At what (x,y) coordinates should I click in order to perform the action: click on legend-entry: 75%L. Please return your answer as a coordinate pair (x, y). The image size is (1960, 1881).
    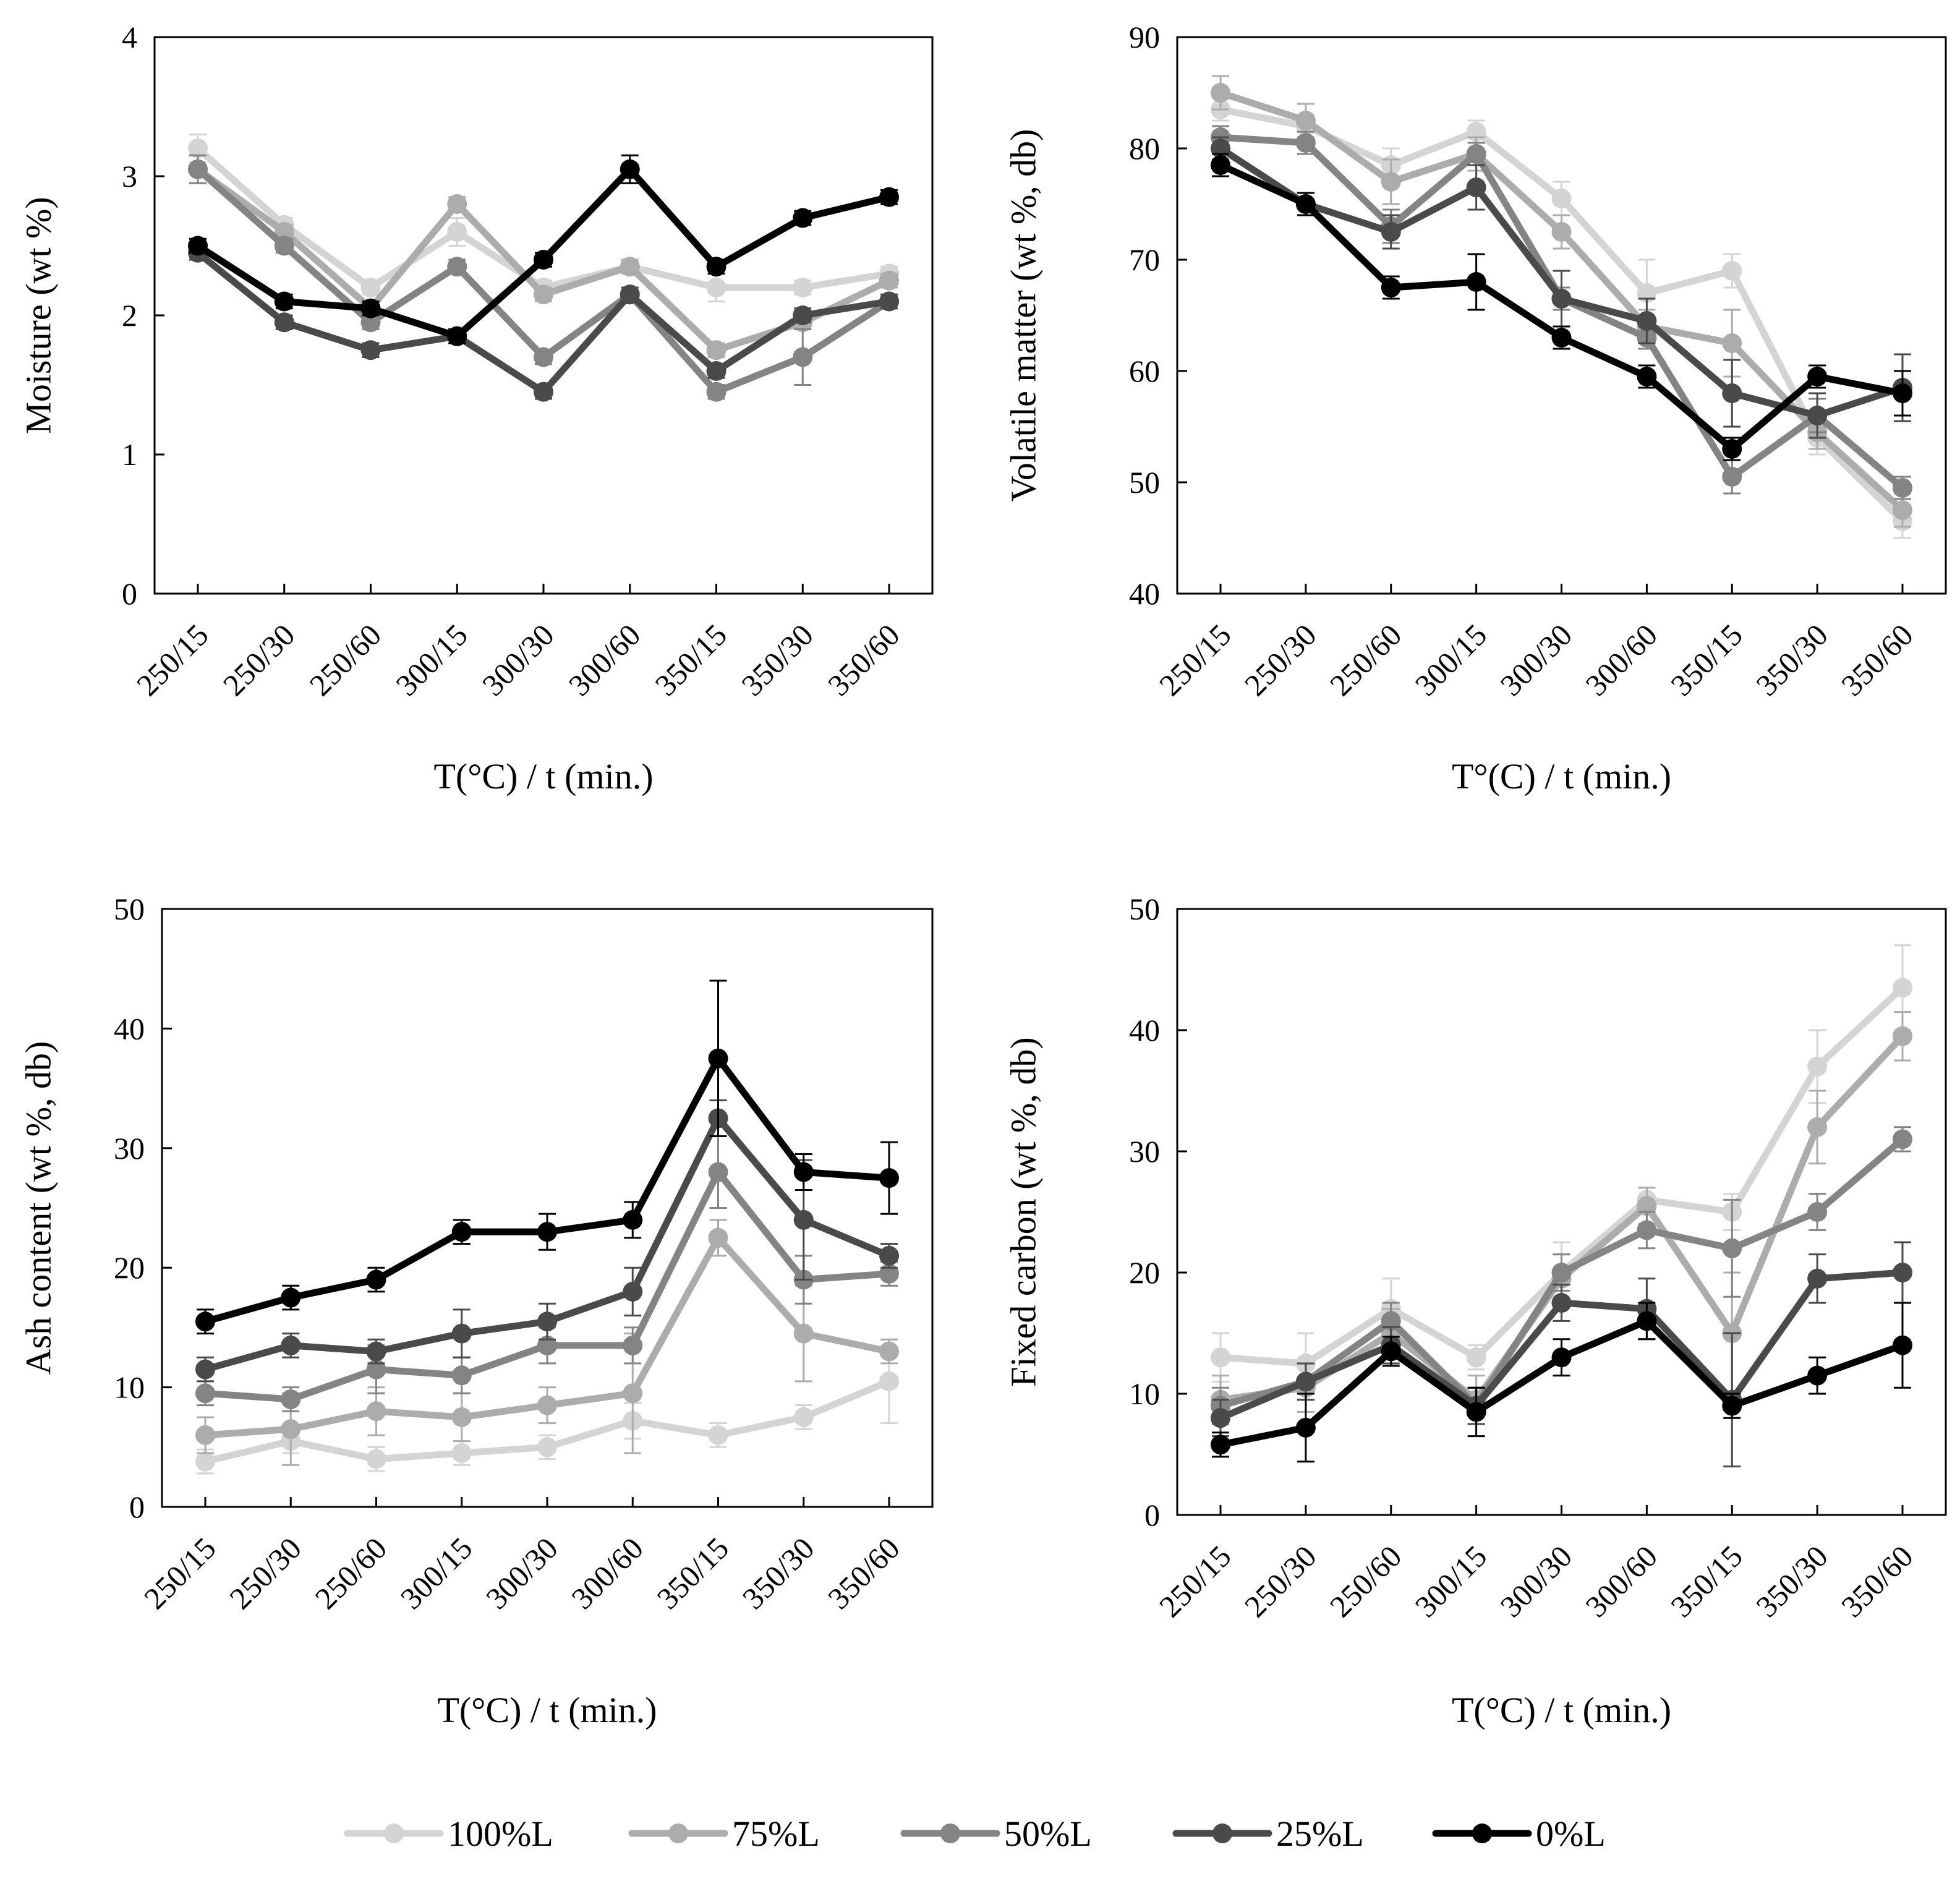
    Looking at the image, I should click on (724, 1834).